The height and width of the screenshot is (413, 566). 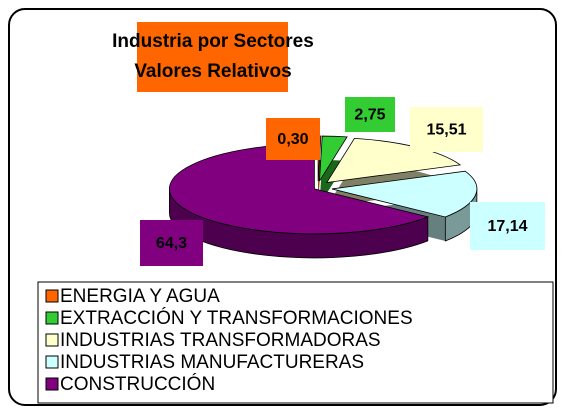 I want to click on data-label: 2,75, so click(x=369, y=115).